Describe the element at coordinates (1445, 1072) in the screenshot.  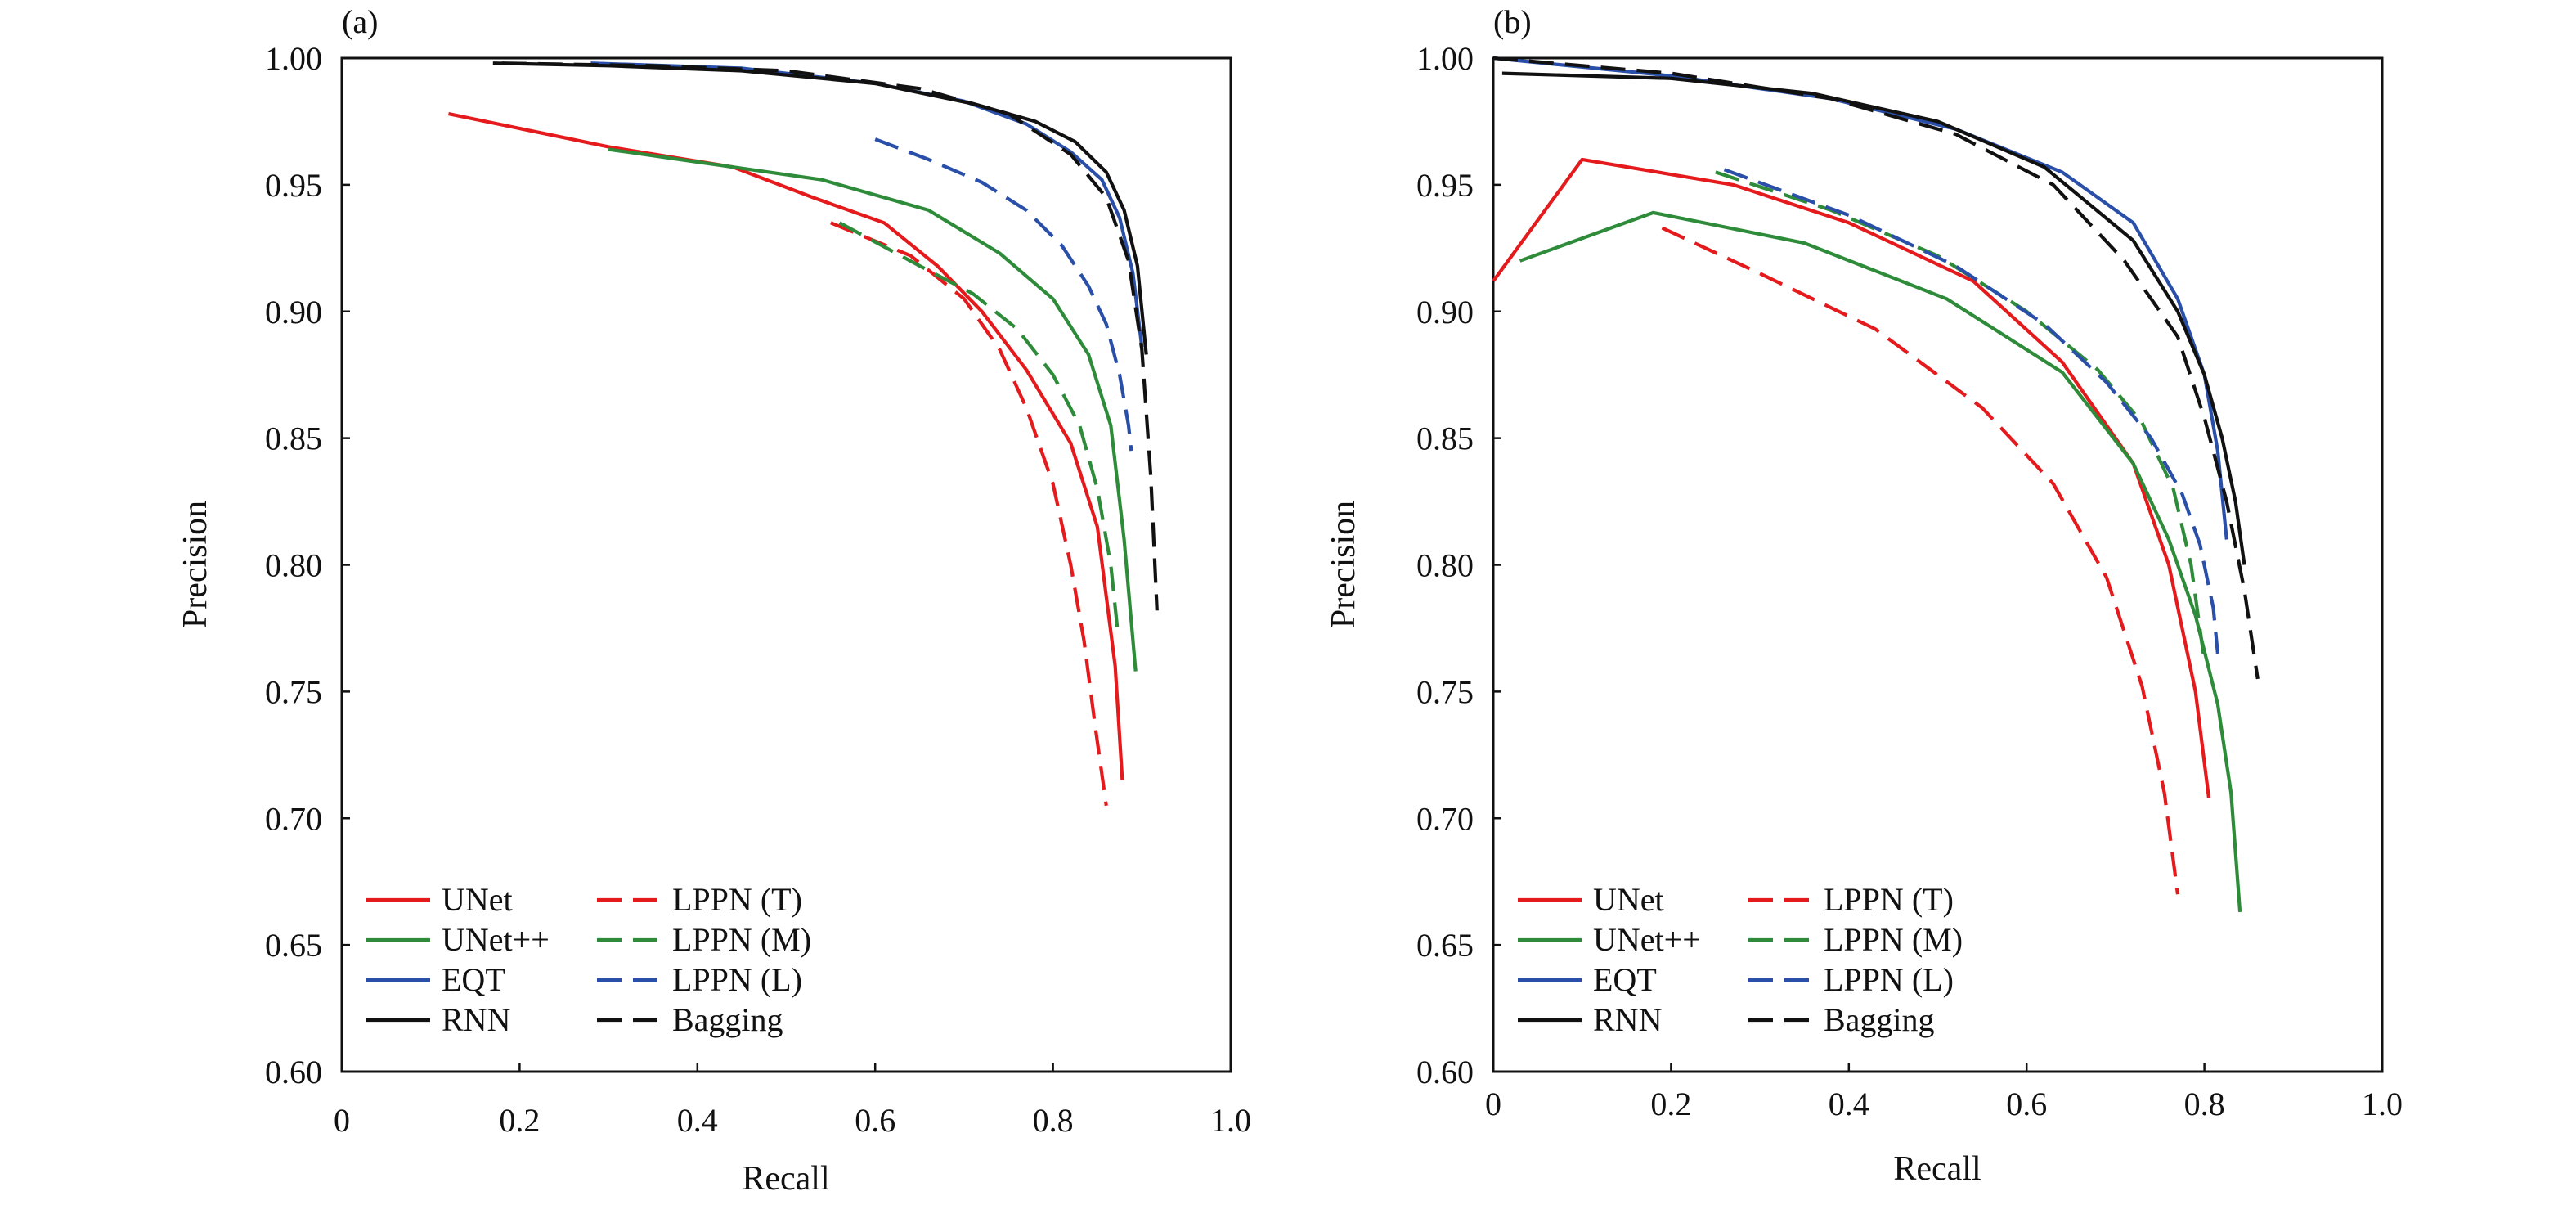
I see `y-tick-label-b: 0.60` at that location.